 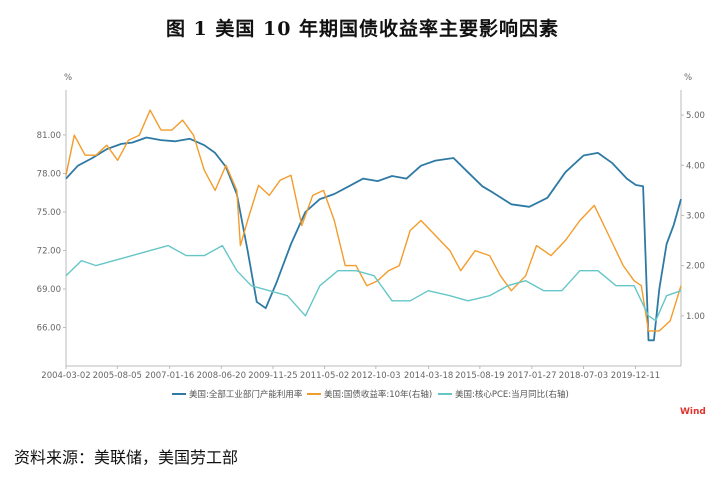 What do you see at coordinates (49, 251) in the screenshot?
I see `left-tick-label: 72.00` at bounding box center [49, 251].